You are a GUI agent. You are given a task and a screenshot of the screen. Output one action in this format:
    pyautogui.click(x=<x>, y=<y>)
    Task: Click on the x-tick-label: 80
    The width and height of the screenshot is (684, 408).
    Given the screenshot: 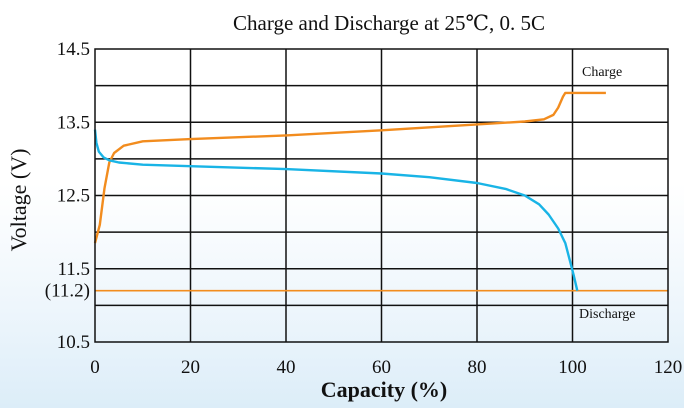 What is the action you would take?
    pyautogui.click(x=477, y=367)
    